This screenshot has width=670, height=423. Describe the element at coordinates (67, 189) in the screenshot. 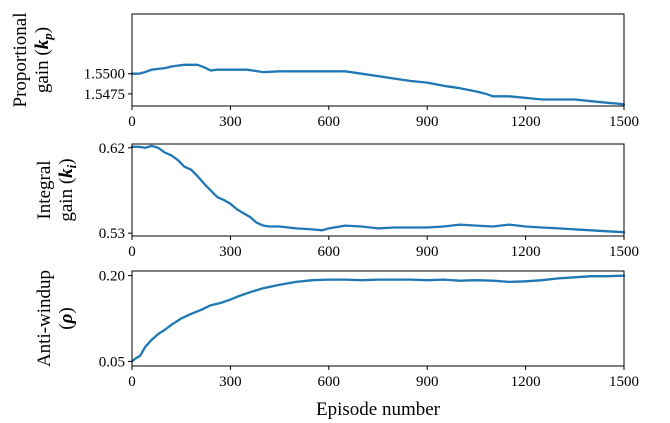

I see `y-axis-label-line2: gain (ki)` at that location.